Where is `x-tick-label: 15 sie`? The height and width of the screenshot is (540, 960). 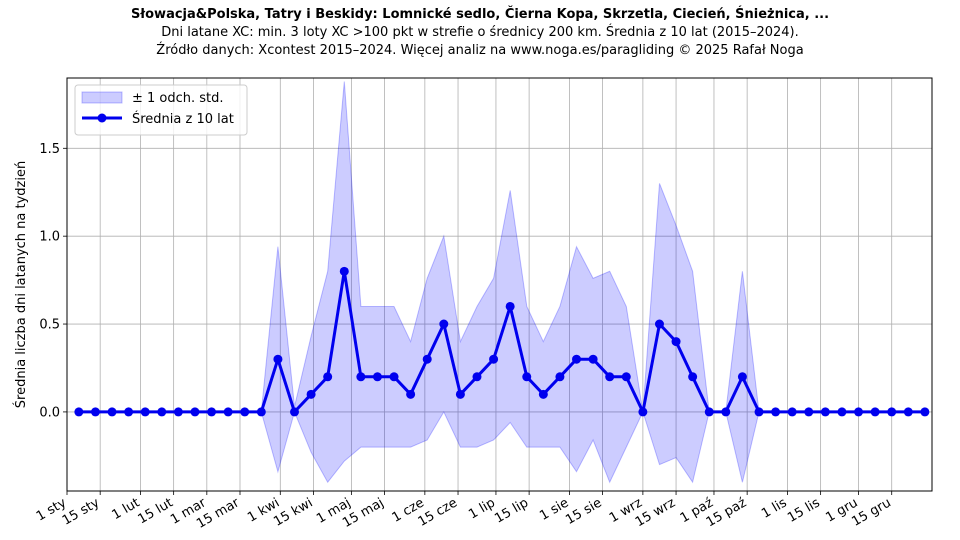
x-tick-label: 15 sie is located at coordinates (583, 511).